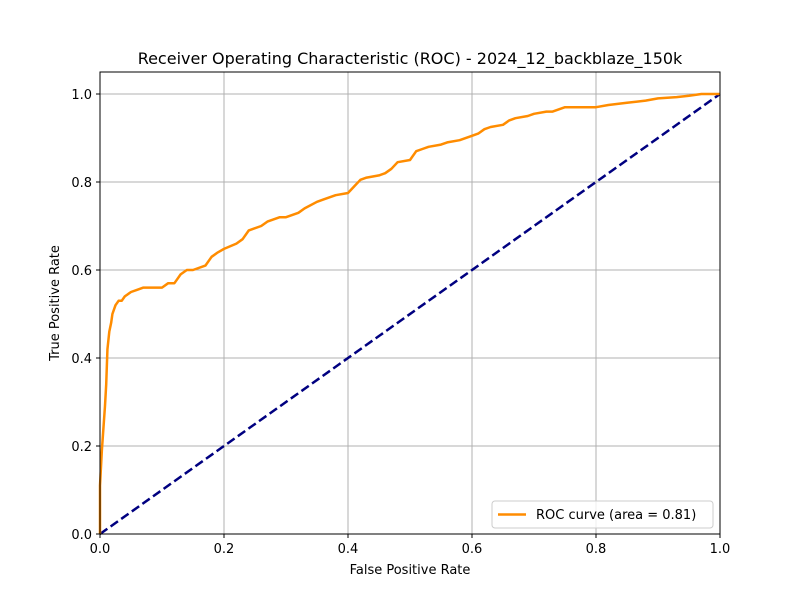 Image resolution: width=800 pixels, height=600 pixels. What do you see at coordinates (81, 535) in the screenshot?
I see `y-tick-label: 0.0` at bounding box center [81, 535].